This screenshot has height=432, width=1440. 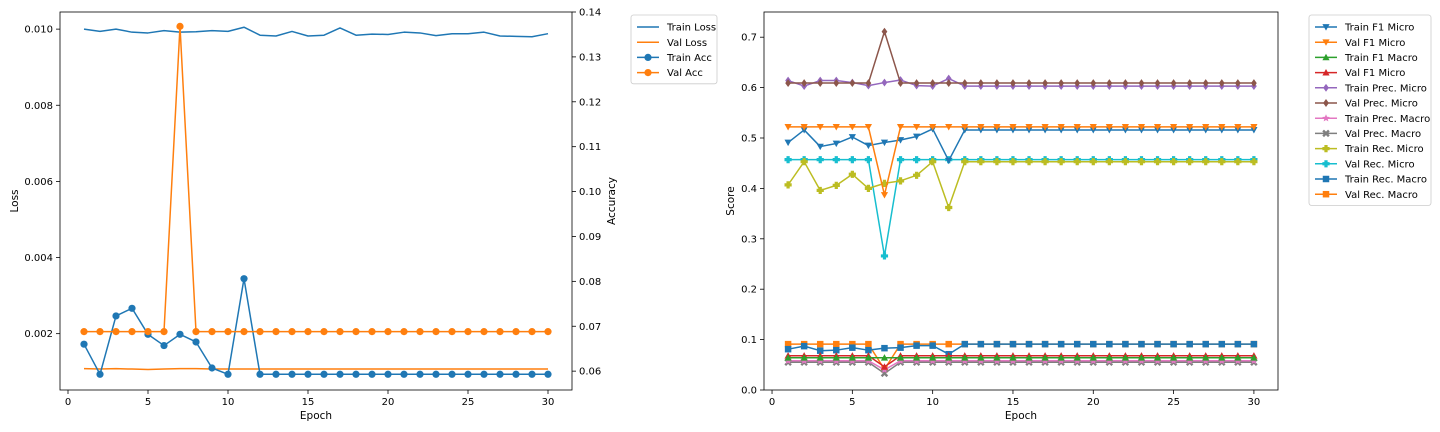 I want to click on legend-label: Val Loss, so click(x=687, y=43).